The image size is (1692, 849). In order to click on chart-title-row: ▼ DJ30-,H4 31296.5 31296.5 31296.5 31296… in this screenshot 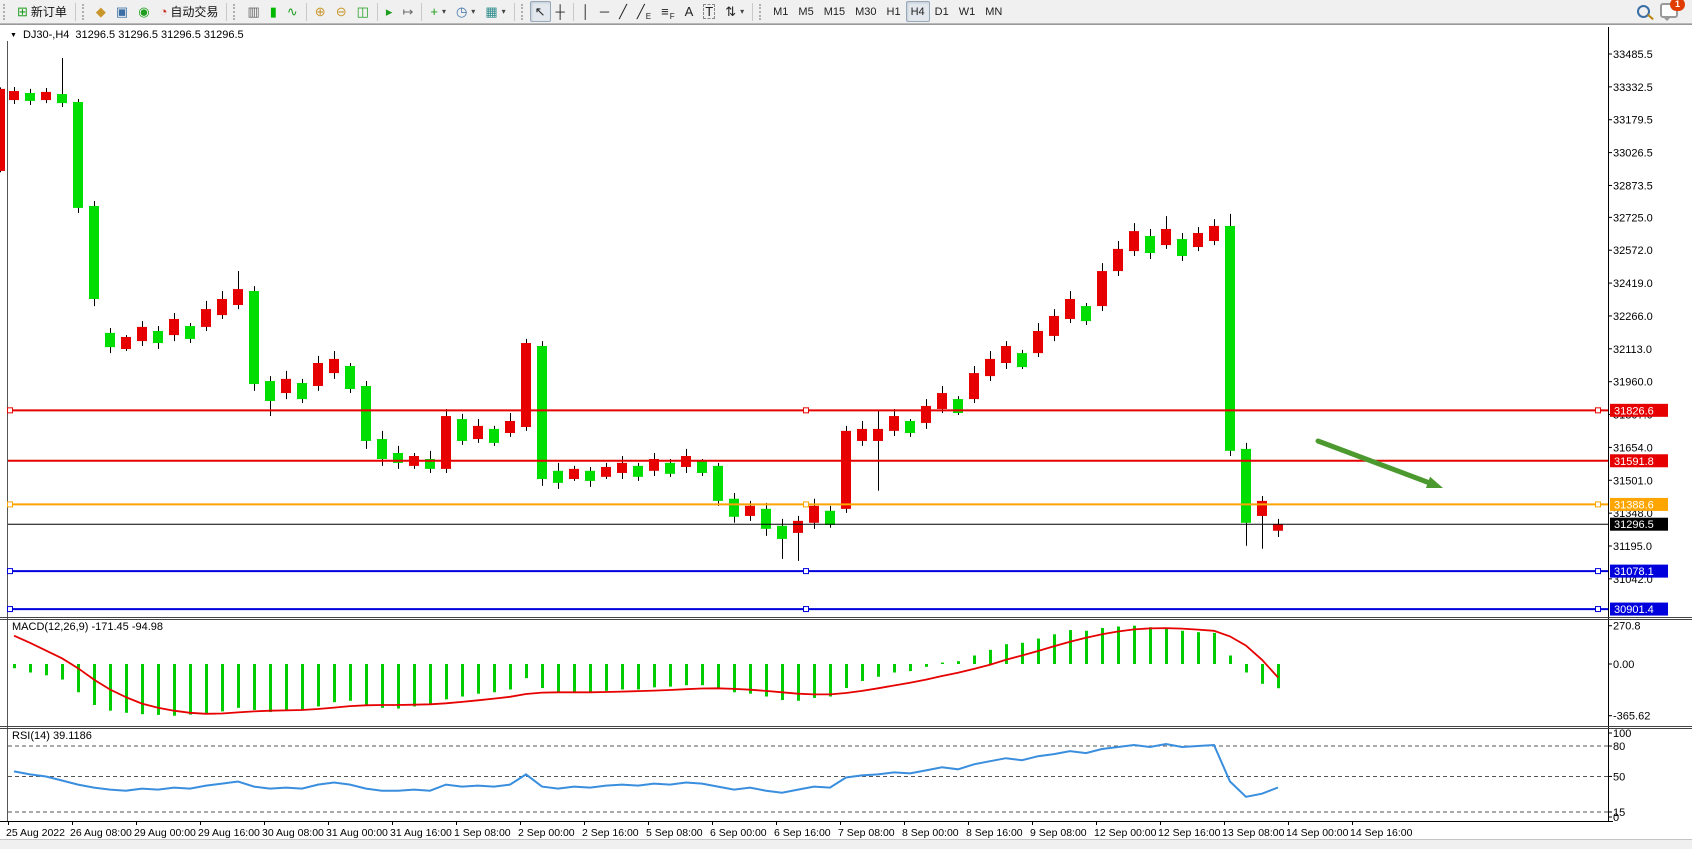, I will do `click(127, 35)`.